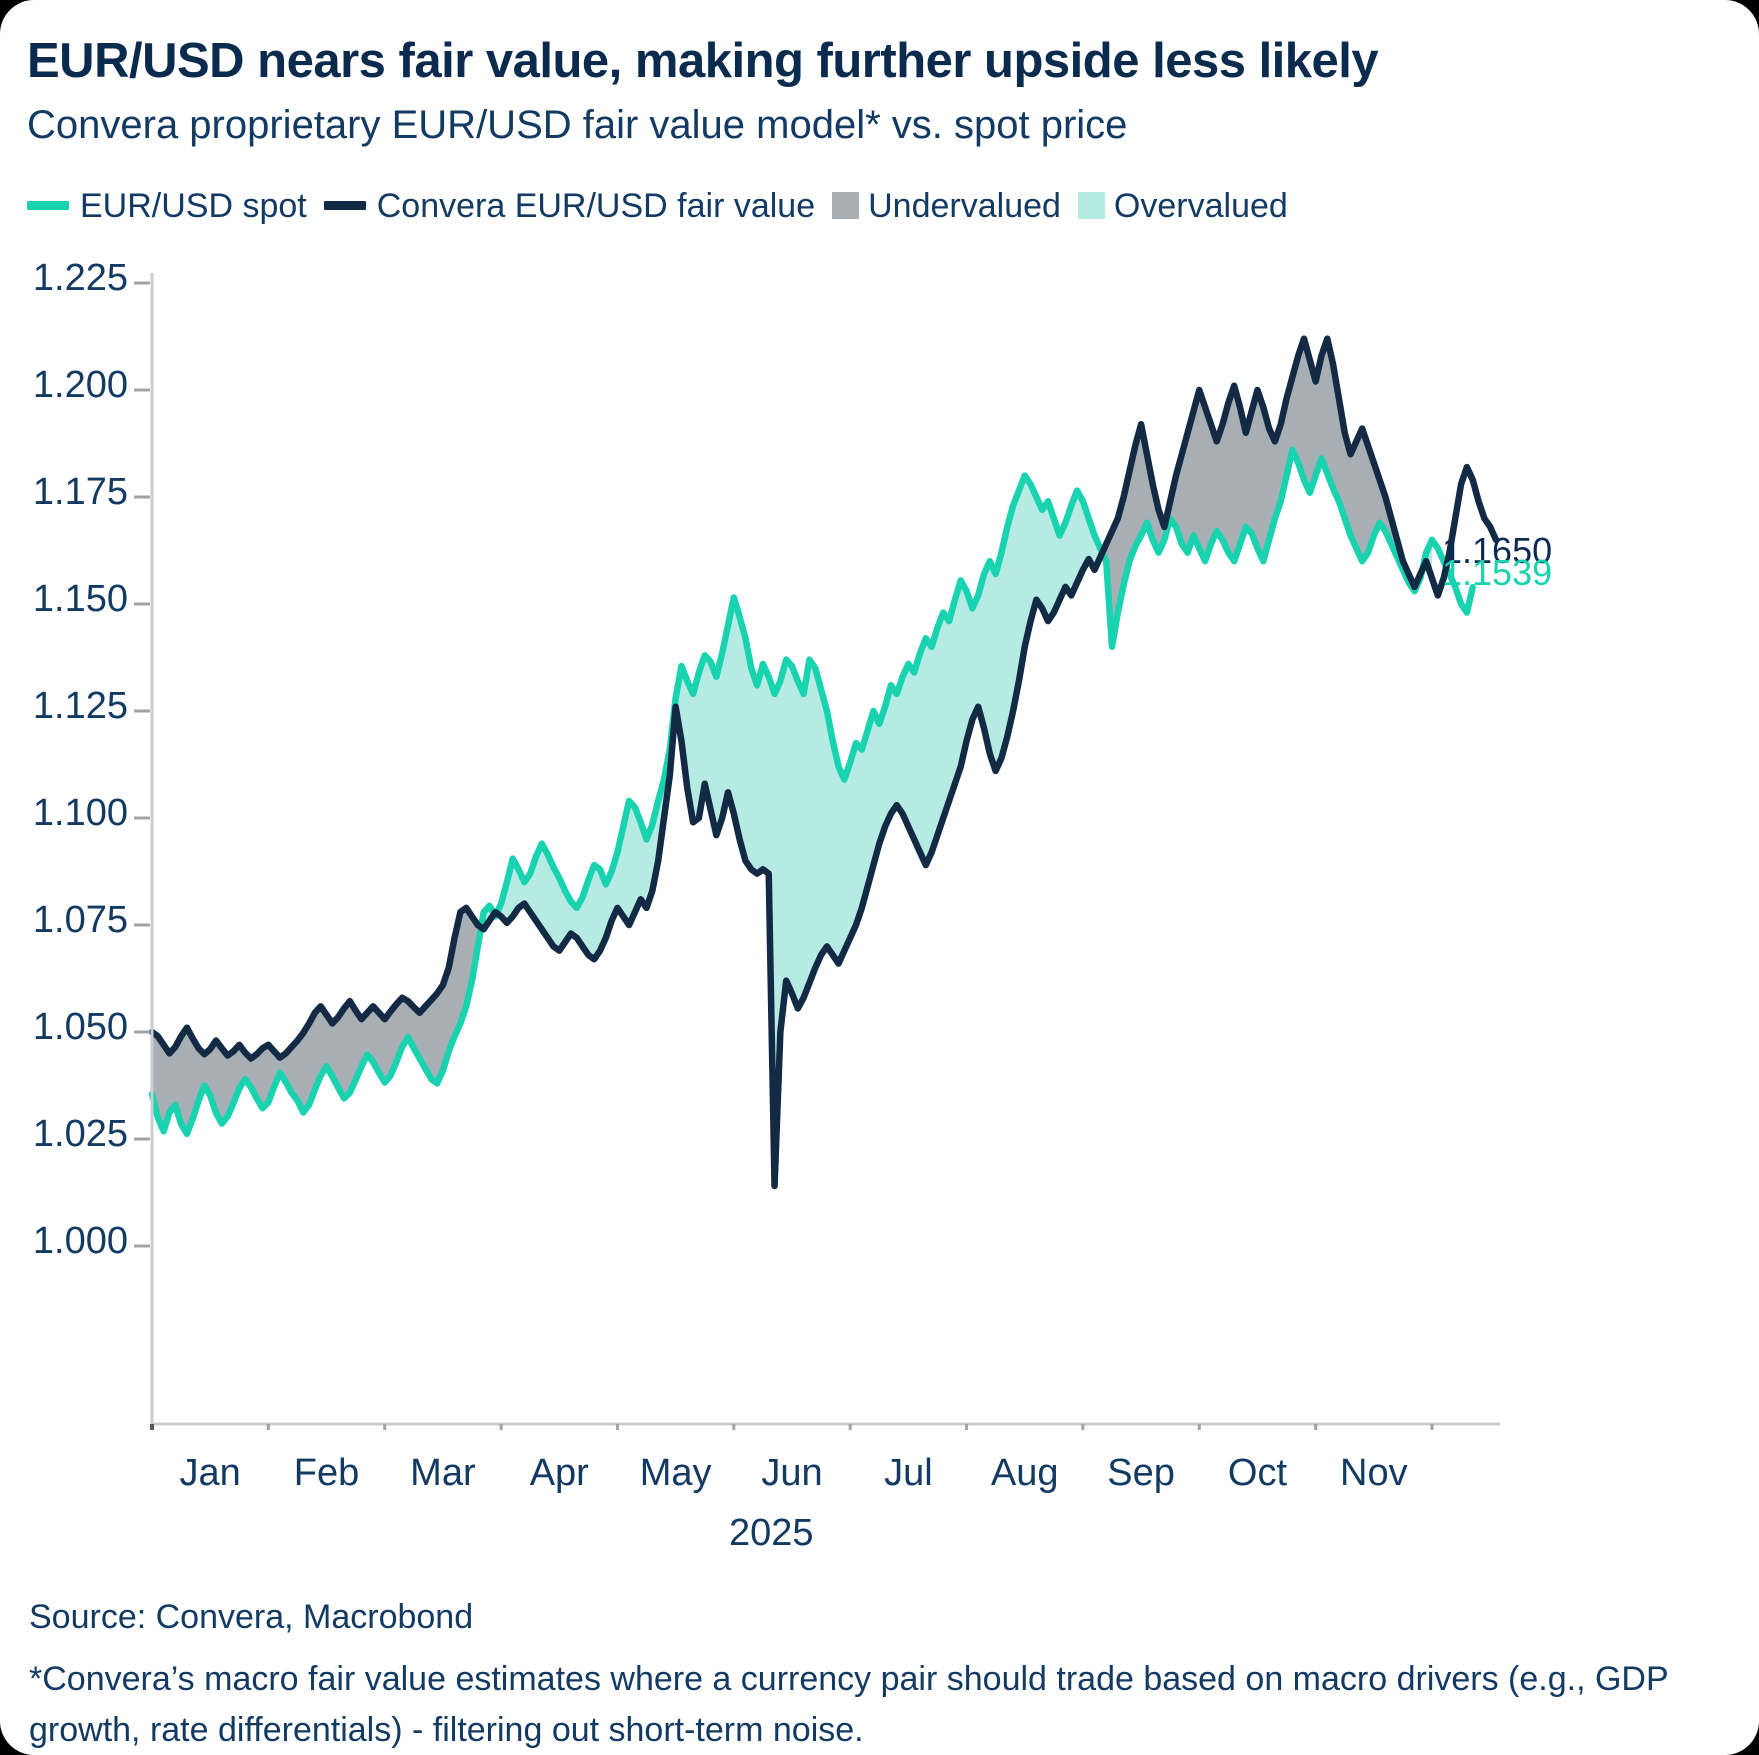 Image resolution: width=1759 pixels, height=1755 pixels. Describe the element at coordinates (80, 706) in the screenshot. I see `y-axis-tick-label: 1.125` at that location.